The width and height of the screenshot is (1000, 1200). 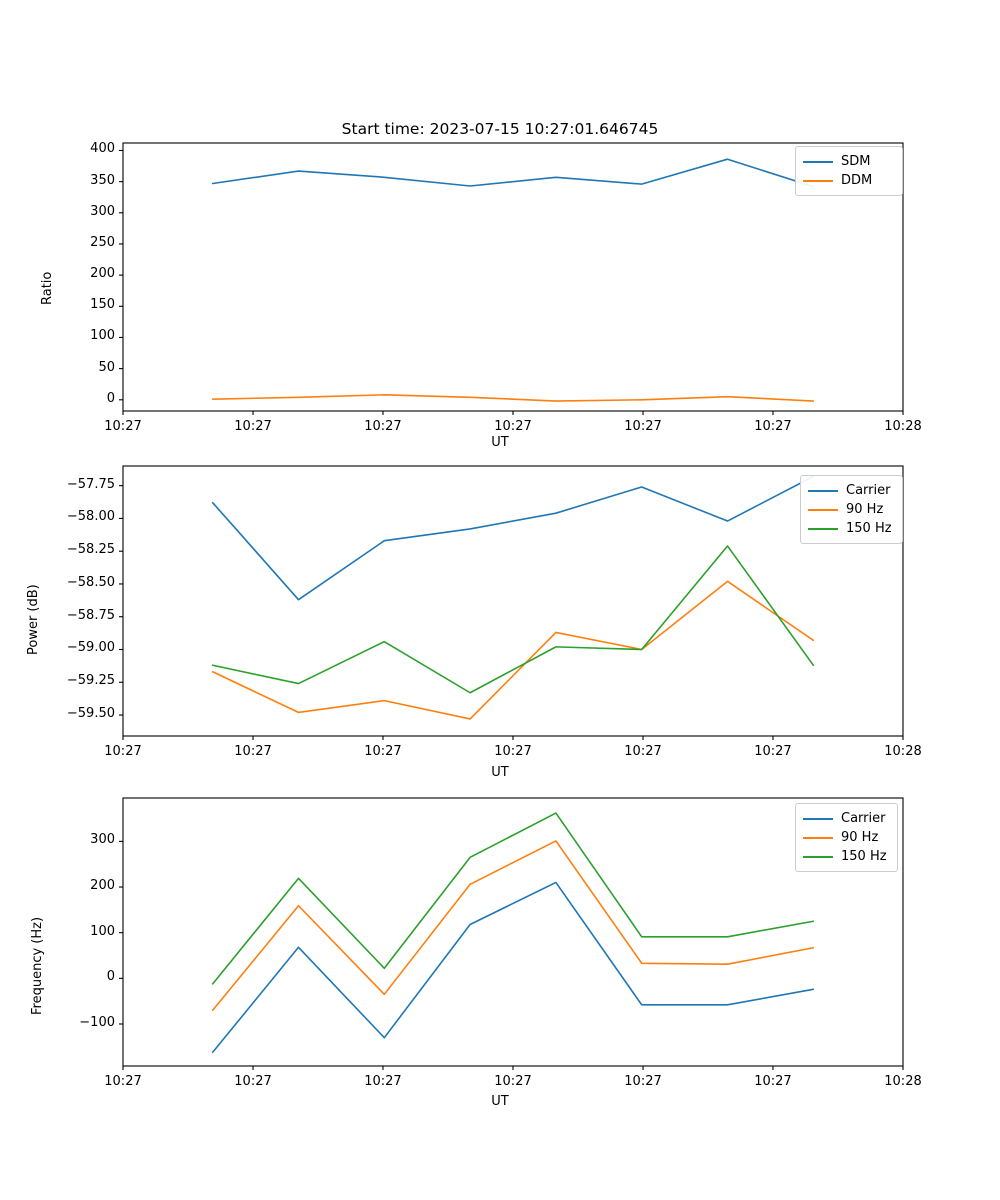 I want to click on y-tick-label: −59.00, so click(x=90, y=648).